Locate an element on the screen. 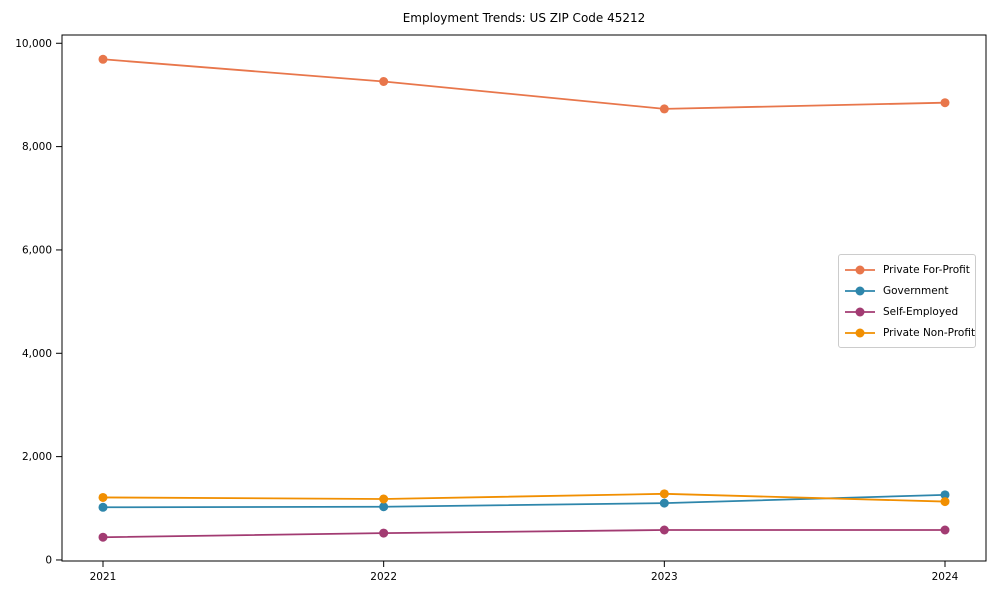 The width and height of the screenshot is (1000, 600). legend-item-private-non-profit: Private Non-Profit is located at coordinates (909, 332).